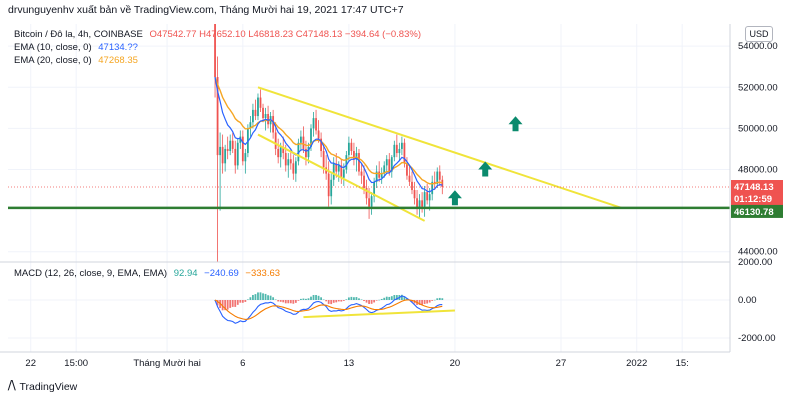 The height and width of the screenshot is (400, 794). I want to click on currency-badge: USD, so click(759, 34).